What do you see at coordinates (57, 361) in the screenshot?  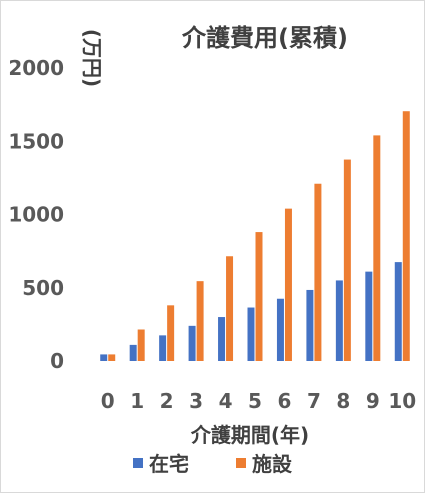 I see `y-tick-label: 0` at bounding box center [57, 361].